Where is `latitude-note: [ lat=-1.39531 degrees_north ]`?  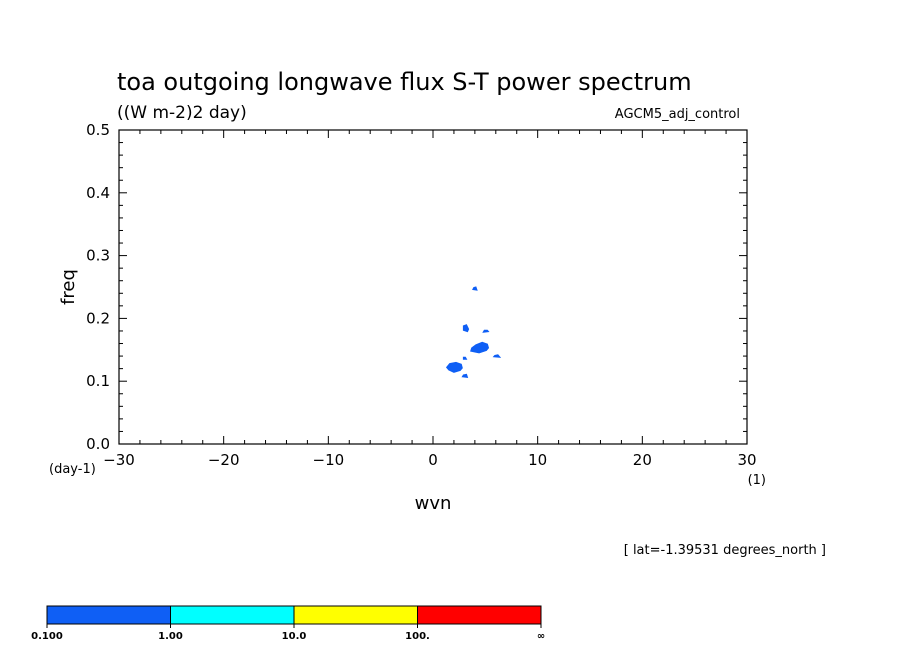 latitude-note: [ lat=-1.39531 degrees_north ] is located at coordinates (725, 550).